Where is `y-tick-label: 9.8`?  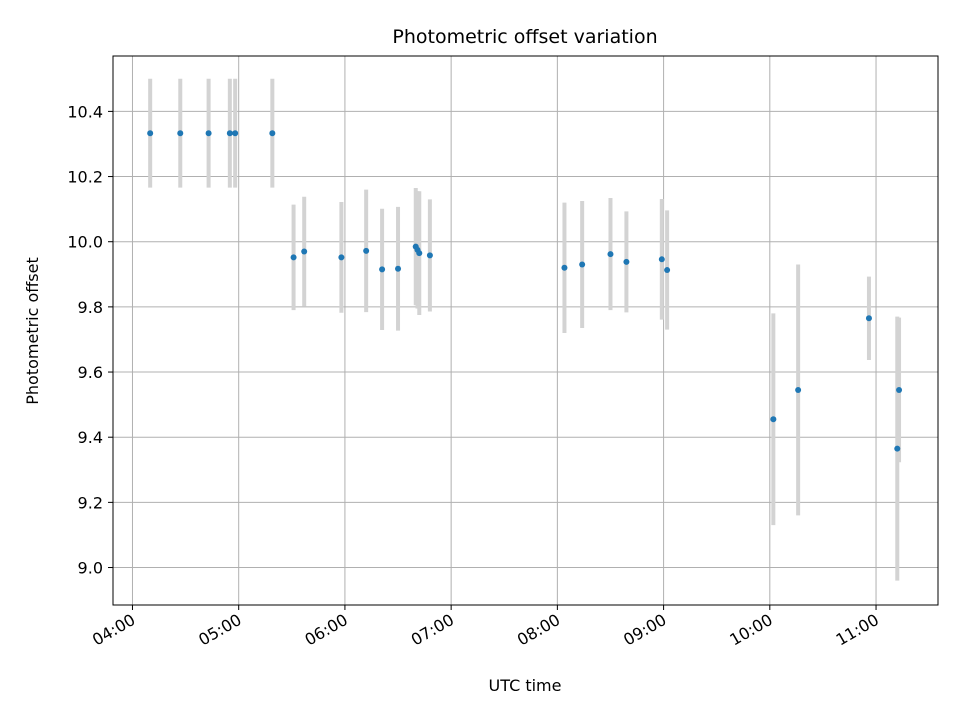 y-tick-label: 9.8 is located at coordinates (90, 307).